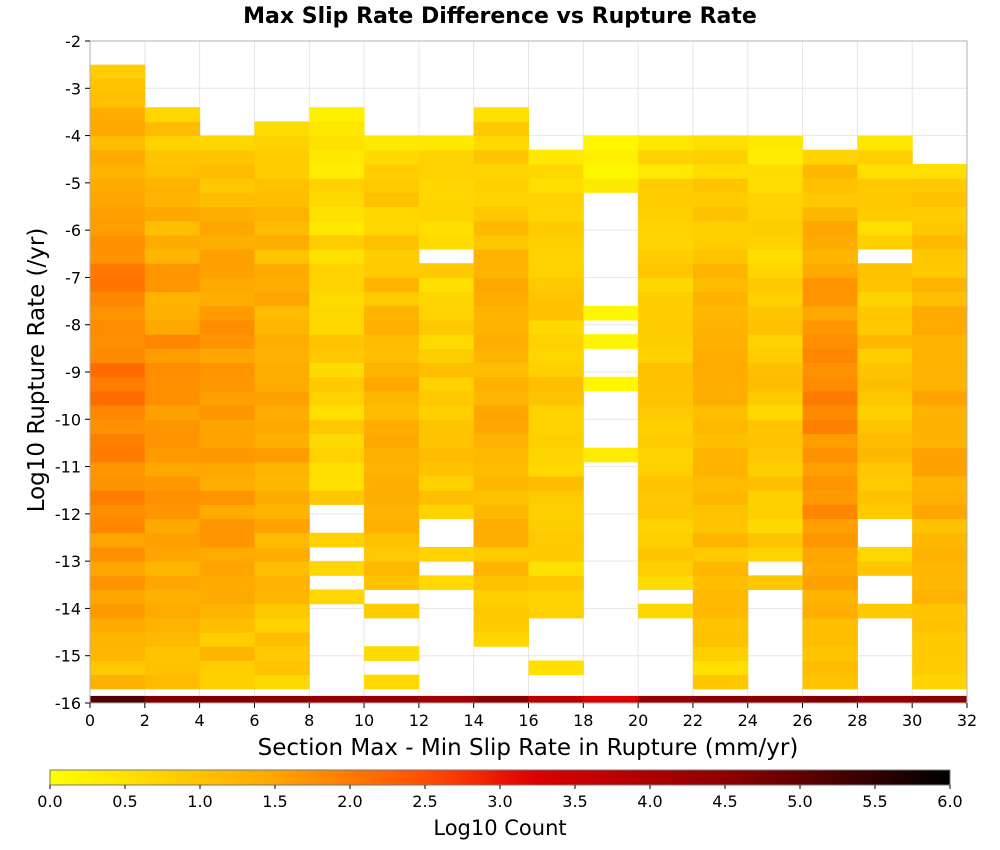  What do you see at coordinates (499, 801) in the screenshot?
I see `colorbar-tick-label: 3.0` at bounding box center [499, 801].